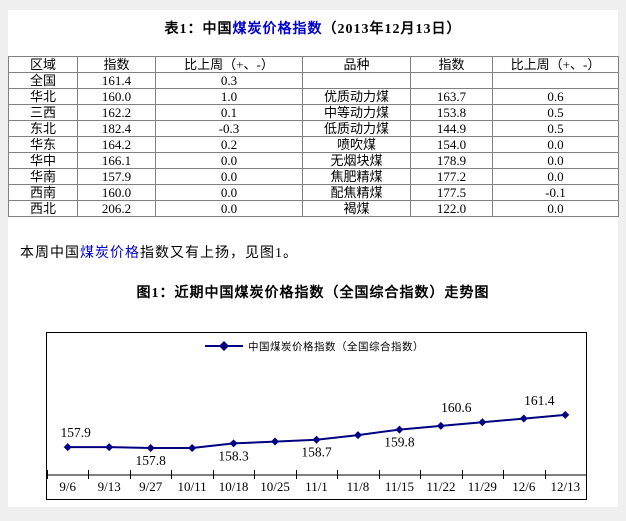  I want to click on table-row: 华东 164.2 0.2 喷吹煤 154.0 0.0, so click(313, 144).